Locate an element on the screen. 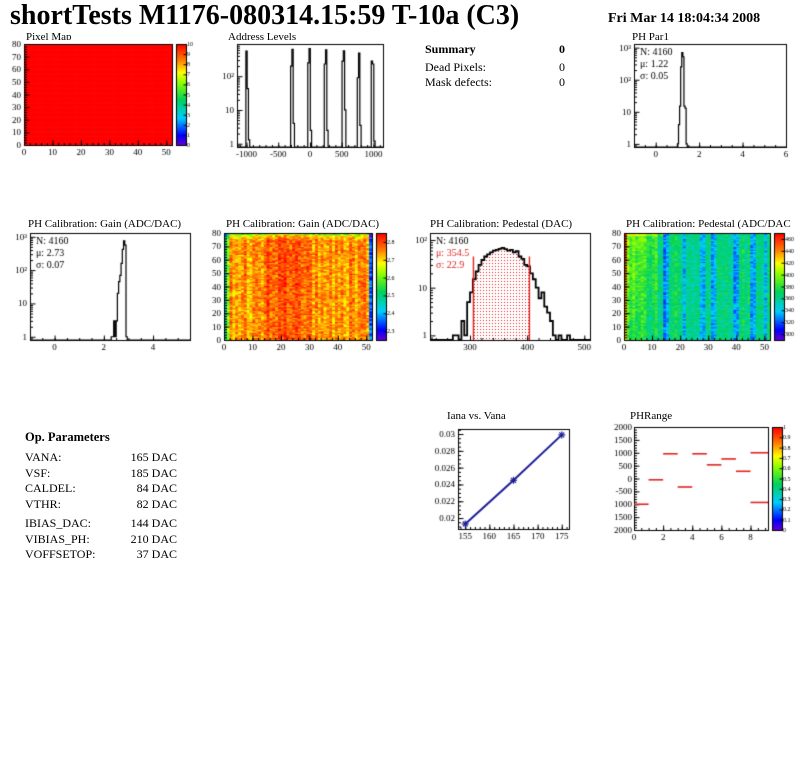  pedestal-map-title: PH Calibration: Pedestal (ADC/DAC is located at coordinates (708, 224).